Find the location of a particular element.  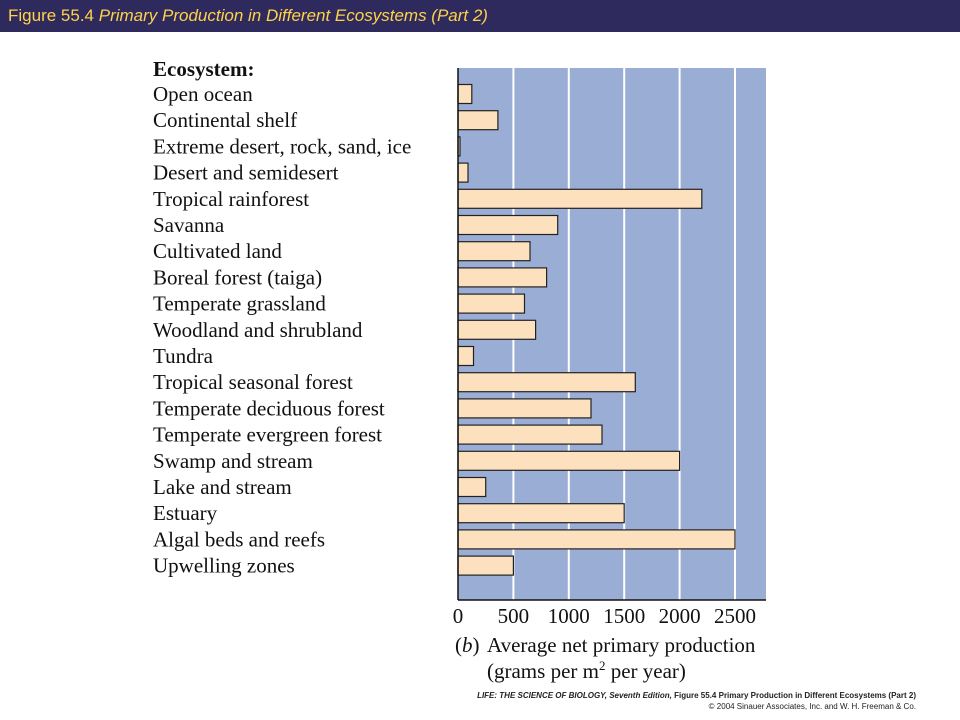

x-tick-label: 1500 is located at coordinates (624, 616).